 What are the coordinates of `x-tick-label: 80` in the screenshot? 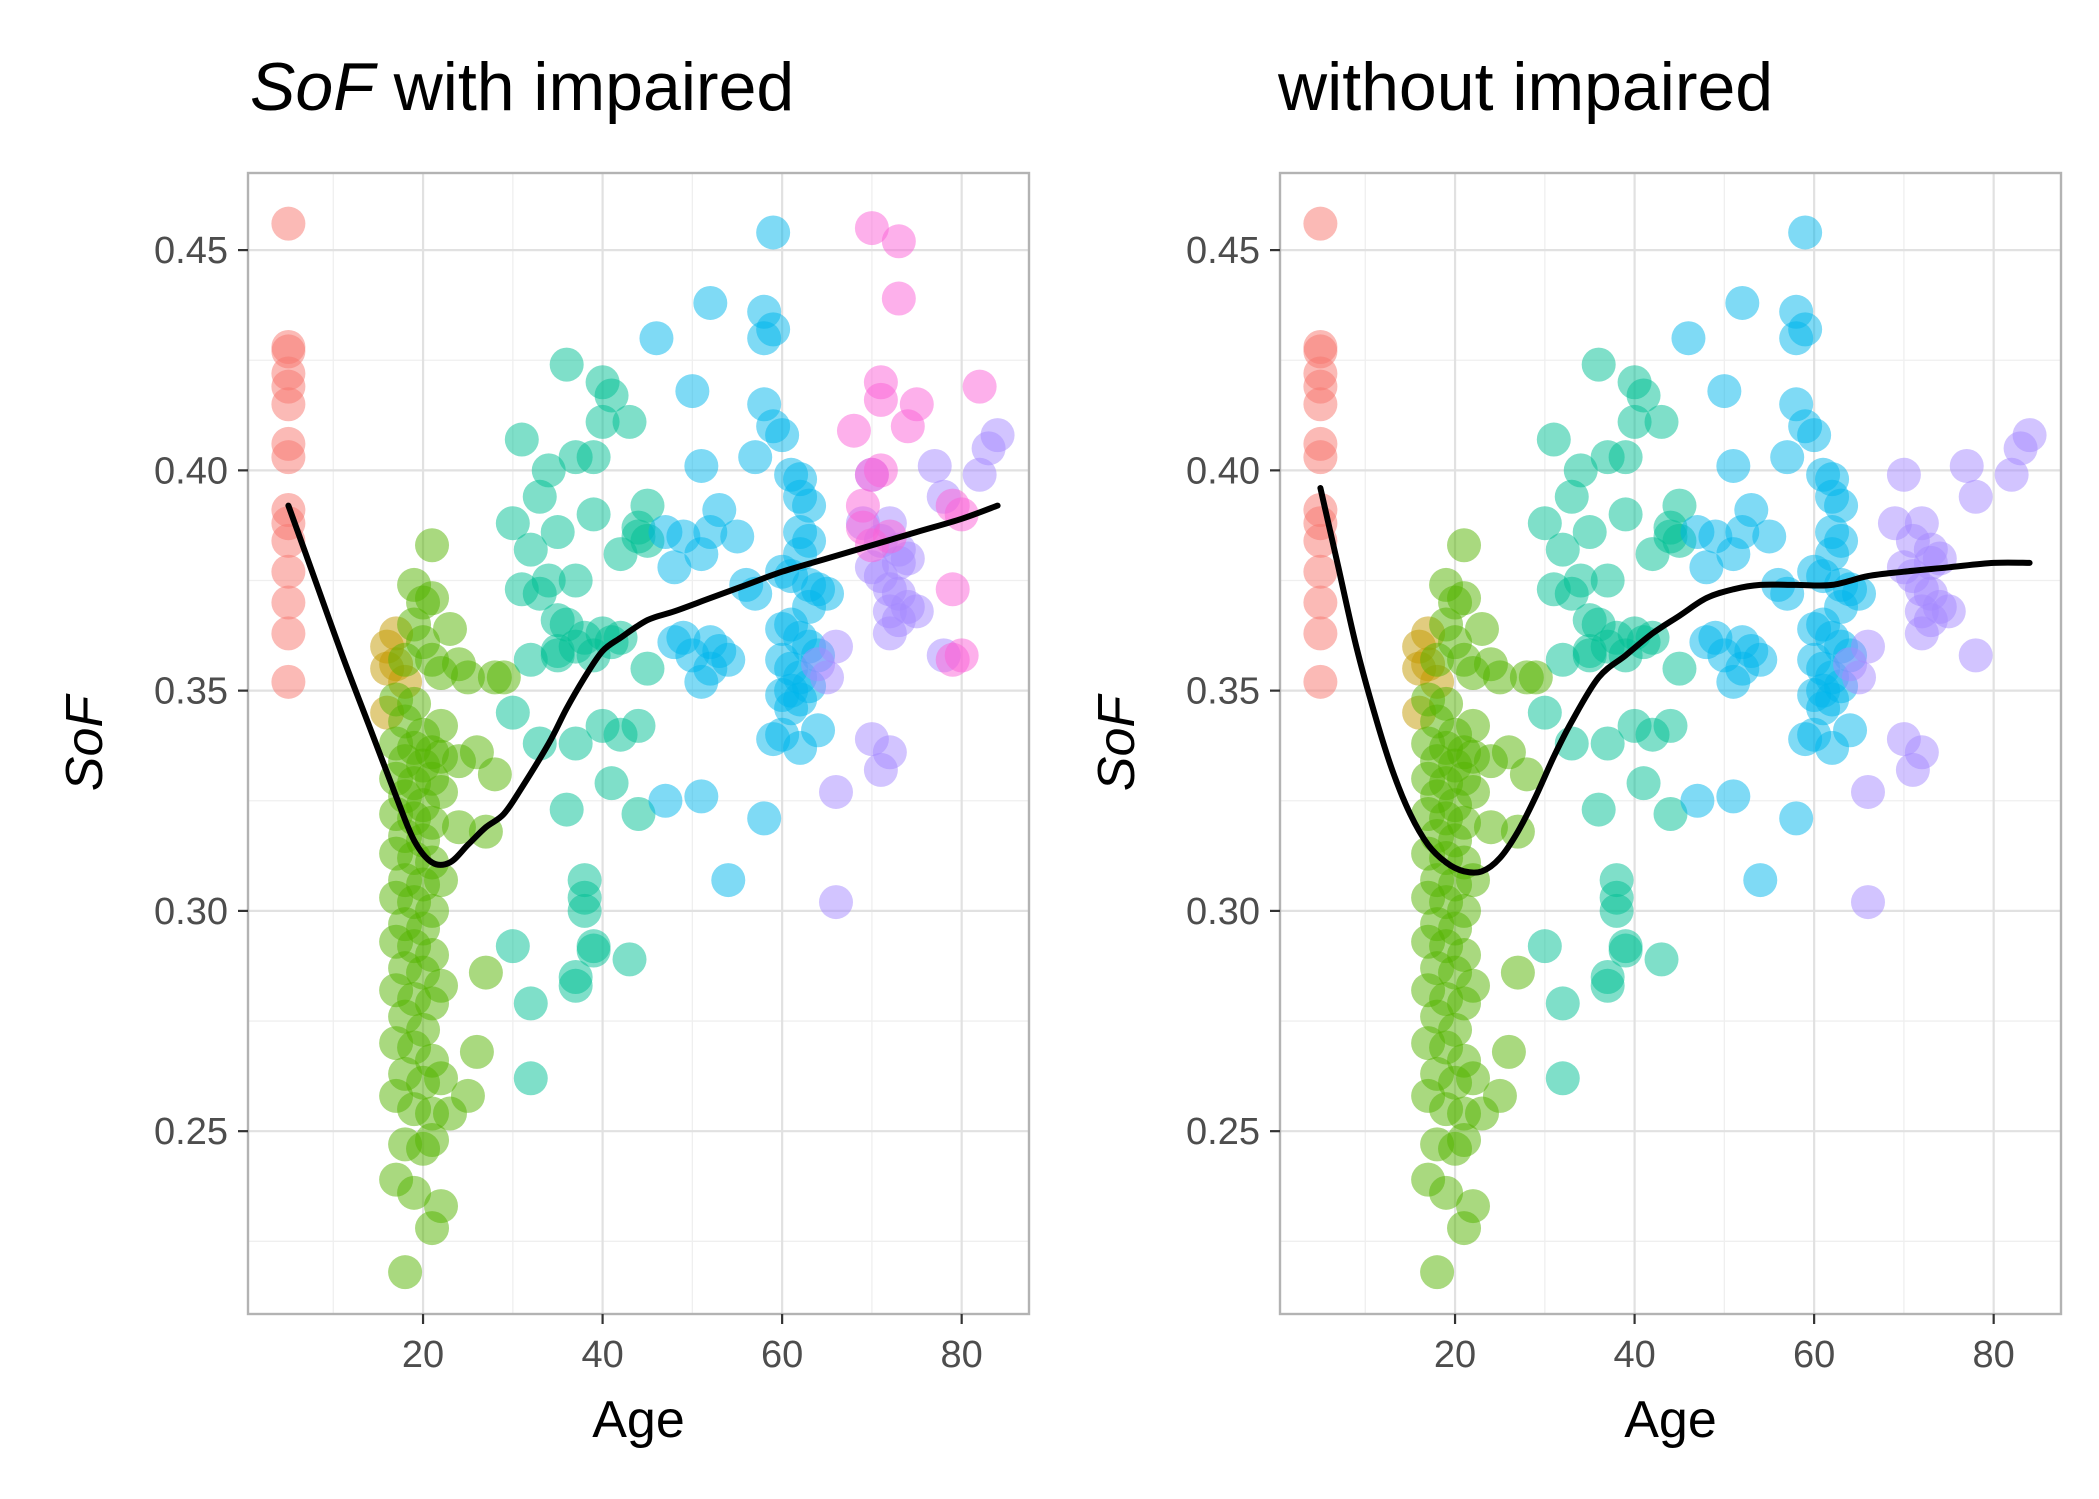 It's located at (1994, 1355).